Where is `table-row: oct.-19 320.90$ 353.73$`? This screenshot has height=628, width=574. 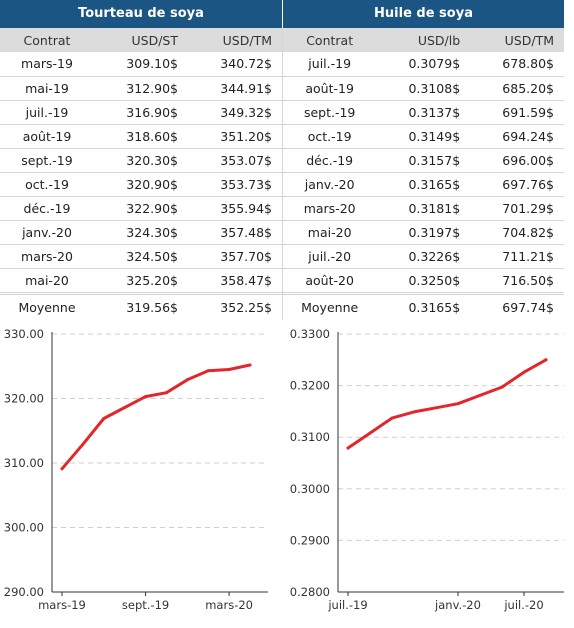
table-row: oct.-19 320.90$ 353.73$ is located at coordinates (141, 184).